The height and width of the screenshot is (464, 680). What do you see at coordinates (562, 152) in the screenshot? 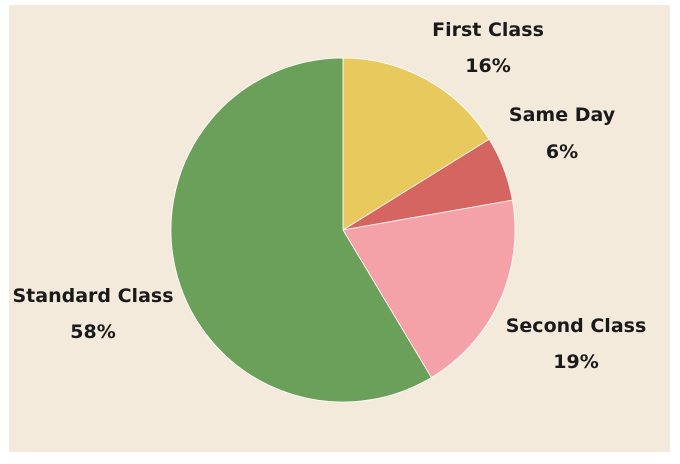
I see `slice-label-pct: 6%` at bounding box center [562, 152].